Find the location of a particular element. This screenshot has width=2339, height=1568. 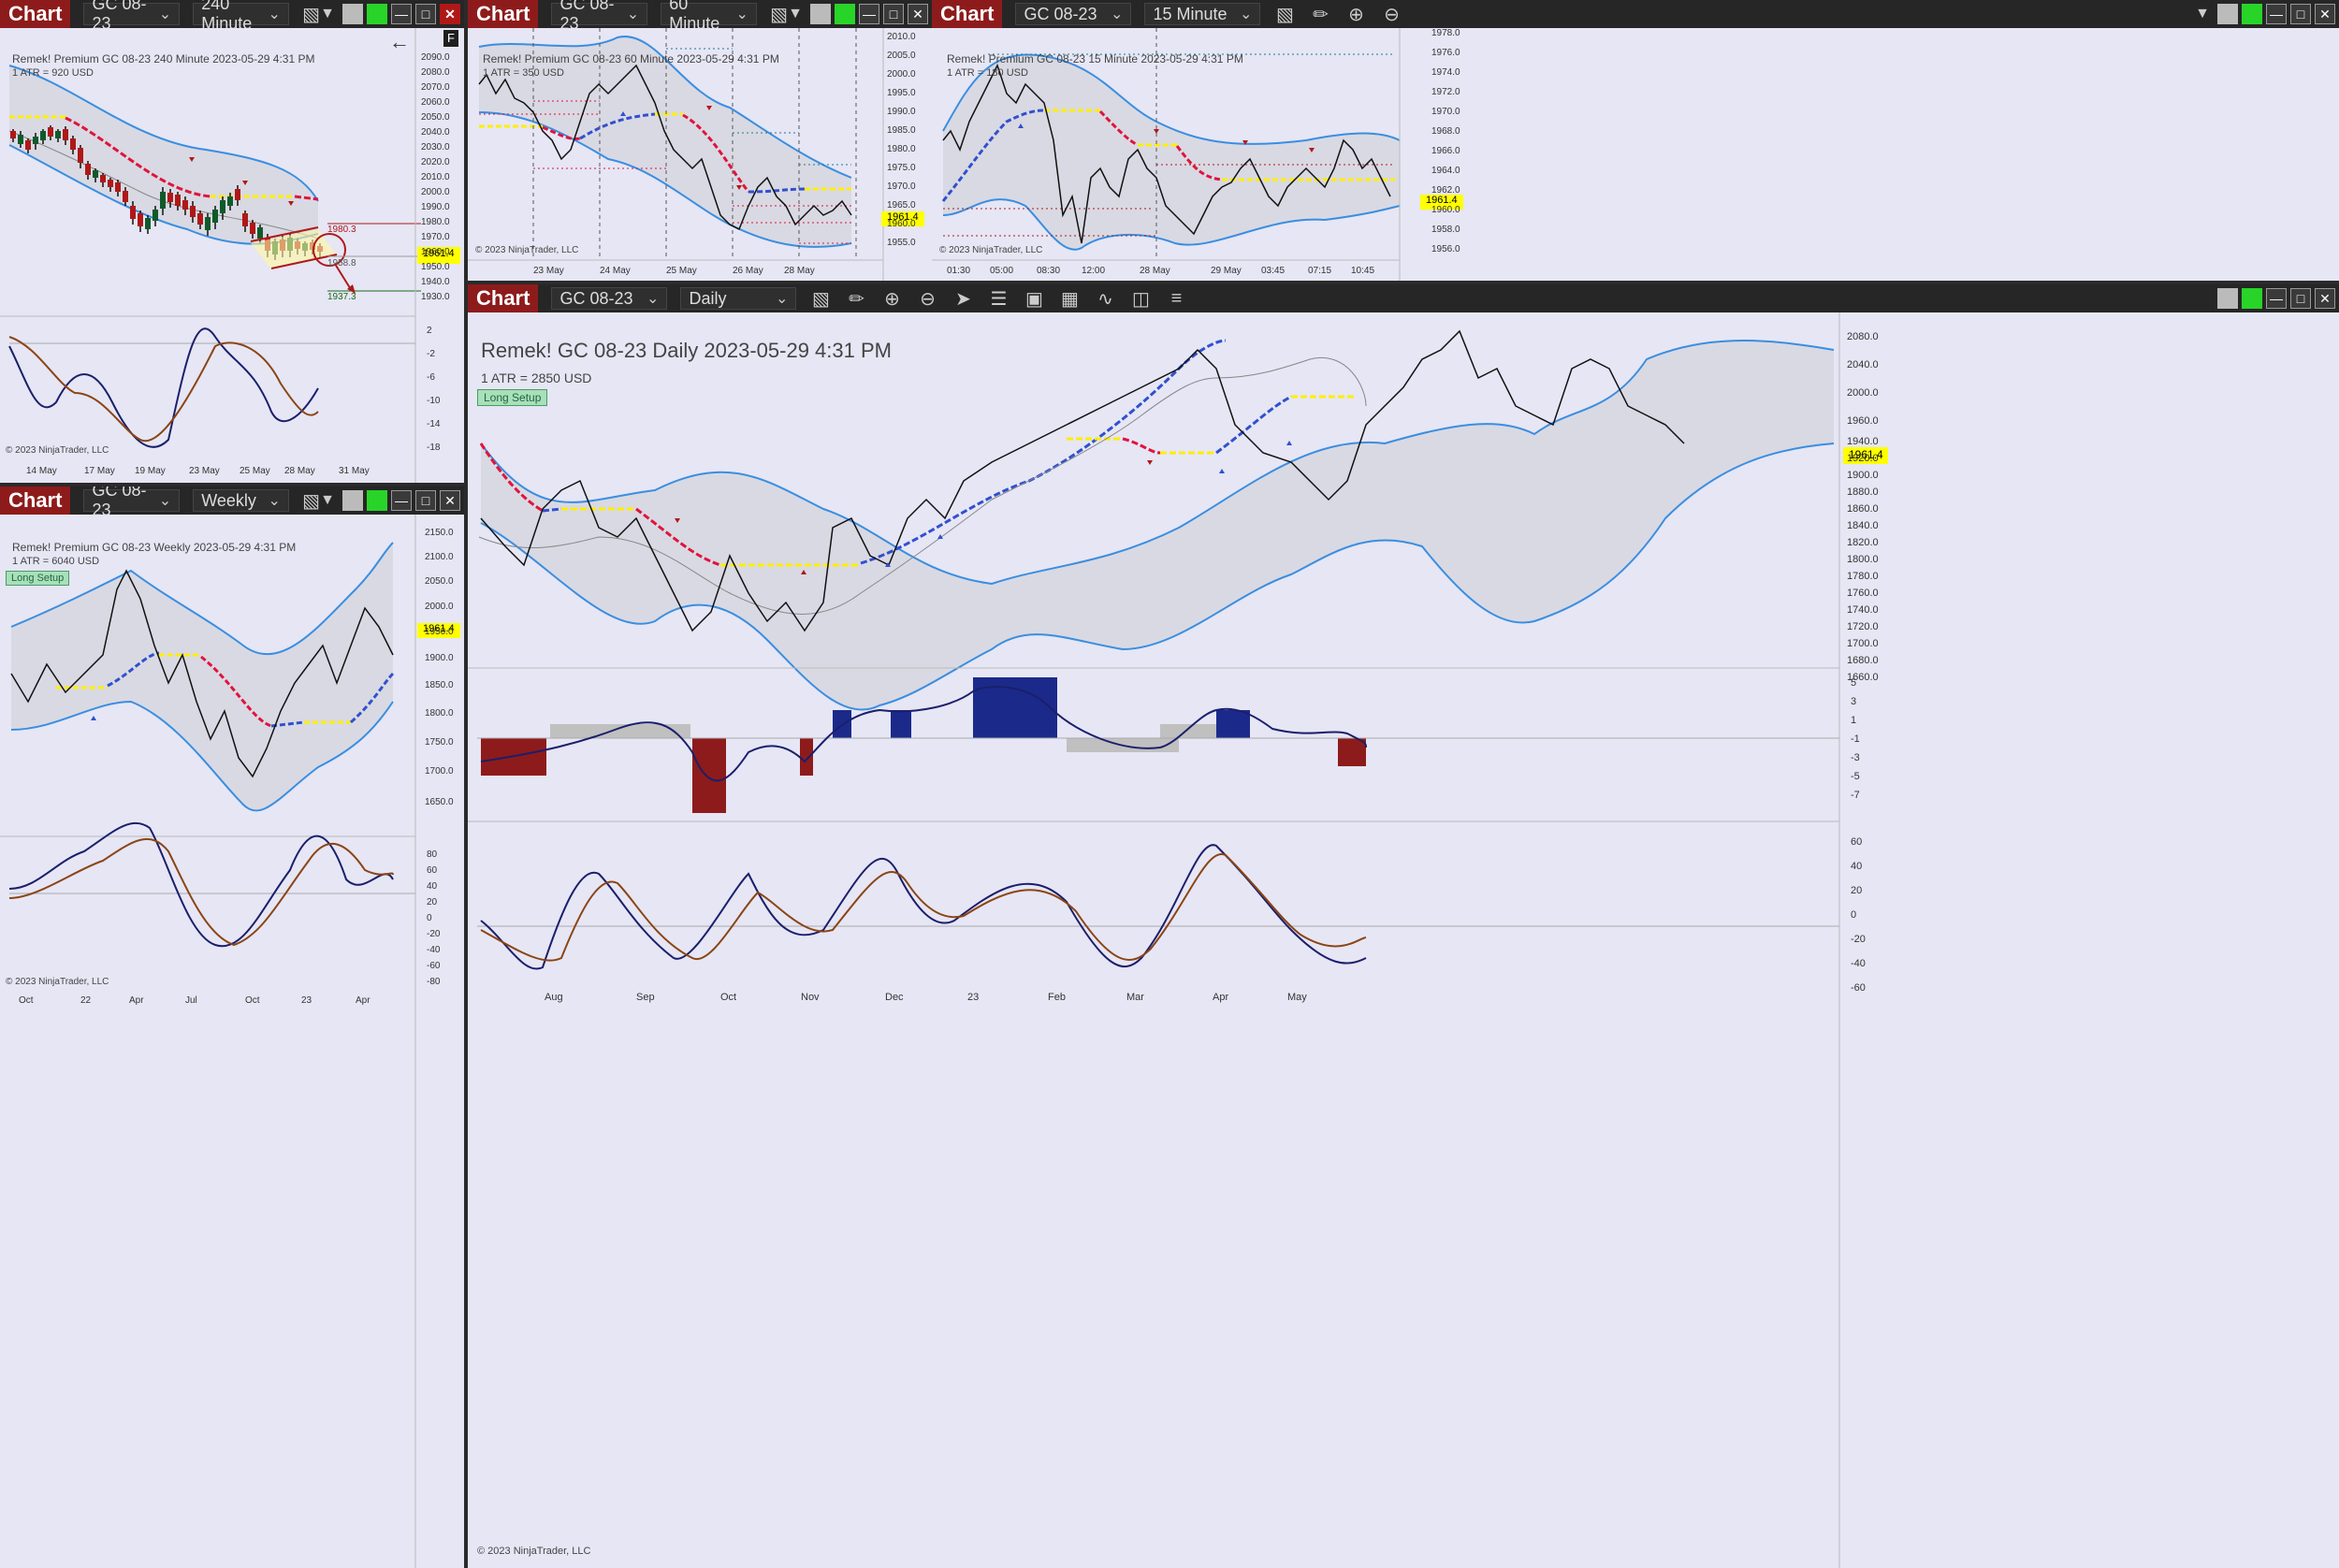

strategies-icon: ▦ is located at coordinates (1070, 299).